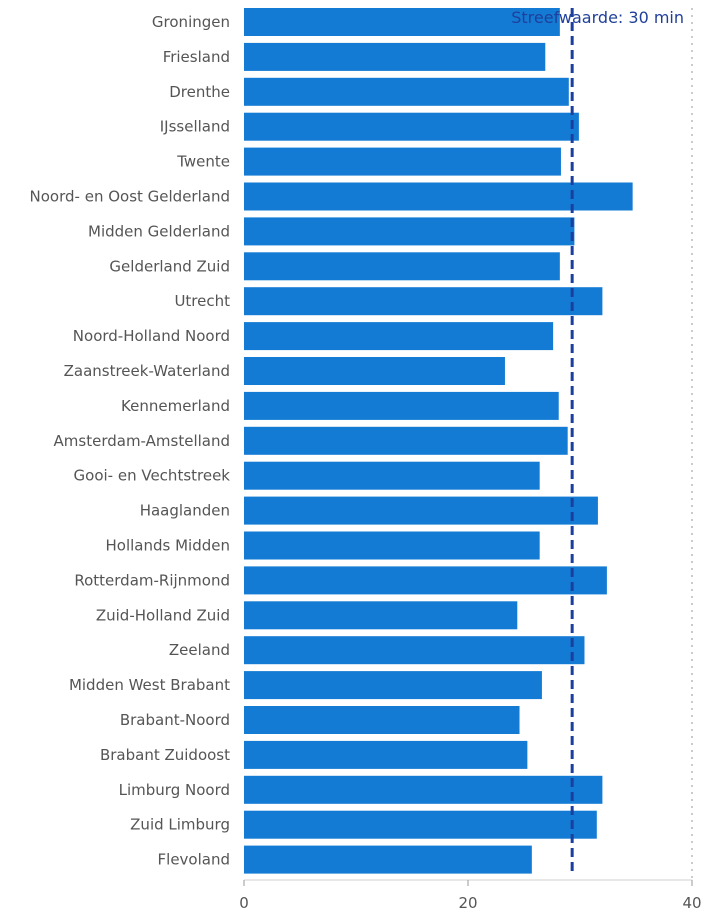 The height and width of the screenshot is (913, 704). I want to click on category-label: Hollands Midden, so click(168, 546).